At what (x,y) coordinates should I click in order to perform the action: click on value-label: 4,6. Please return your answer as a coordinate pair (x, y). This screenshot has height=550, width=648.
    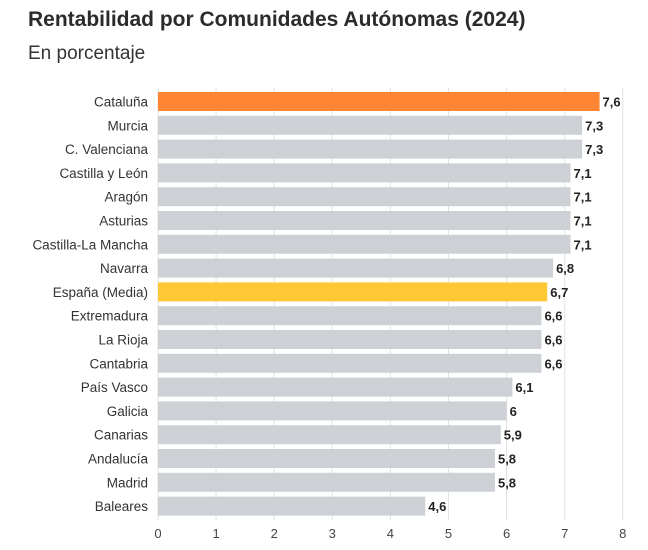
    Looking at the image, I should click on (437, 506).